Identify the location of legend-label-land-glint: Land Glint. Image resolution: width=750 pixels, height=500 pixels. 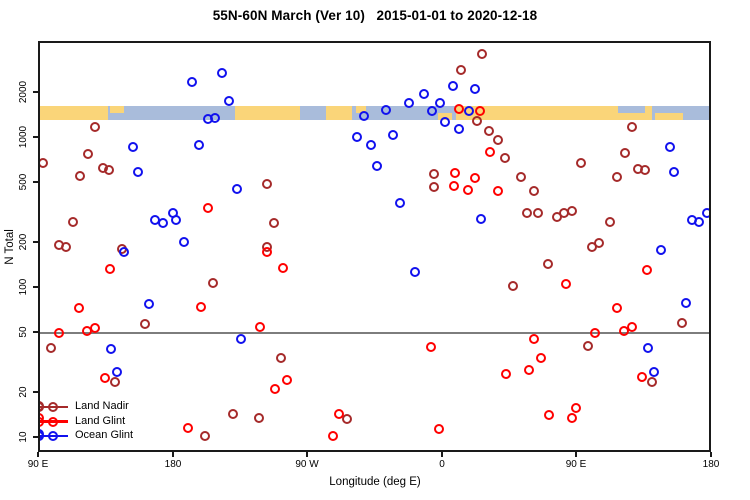
(100, 420).